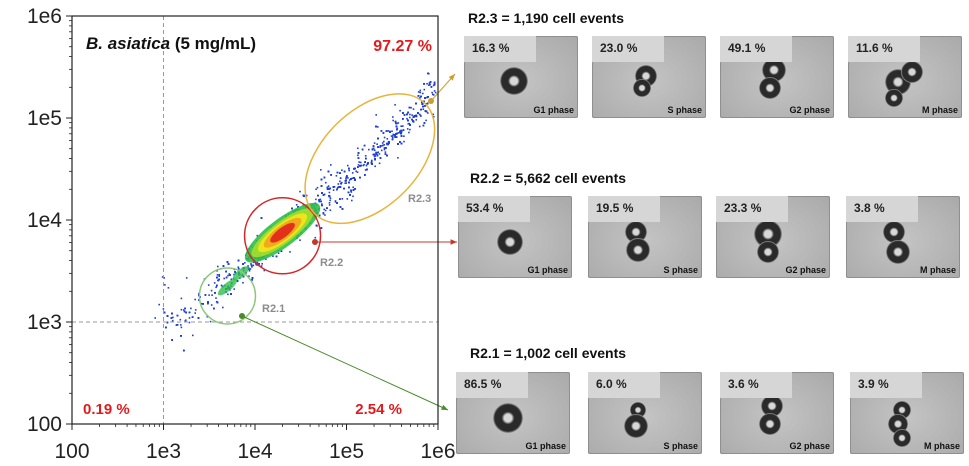 This screenshot has height=466, width=969. I want to click on y-tick-label: 1e6, so click(44, 16).